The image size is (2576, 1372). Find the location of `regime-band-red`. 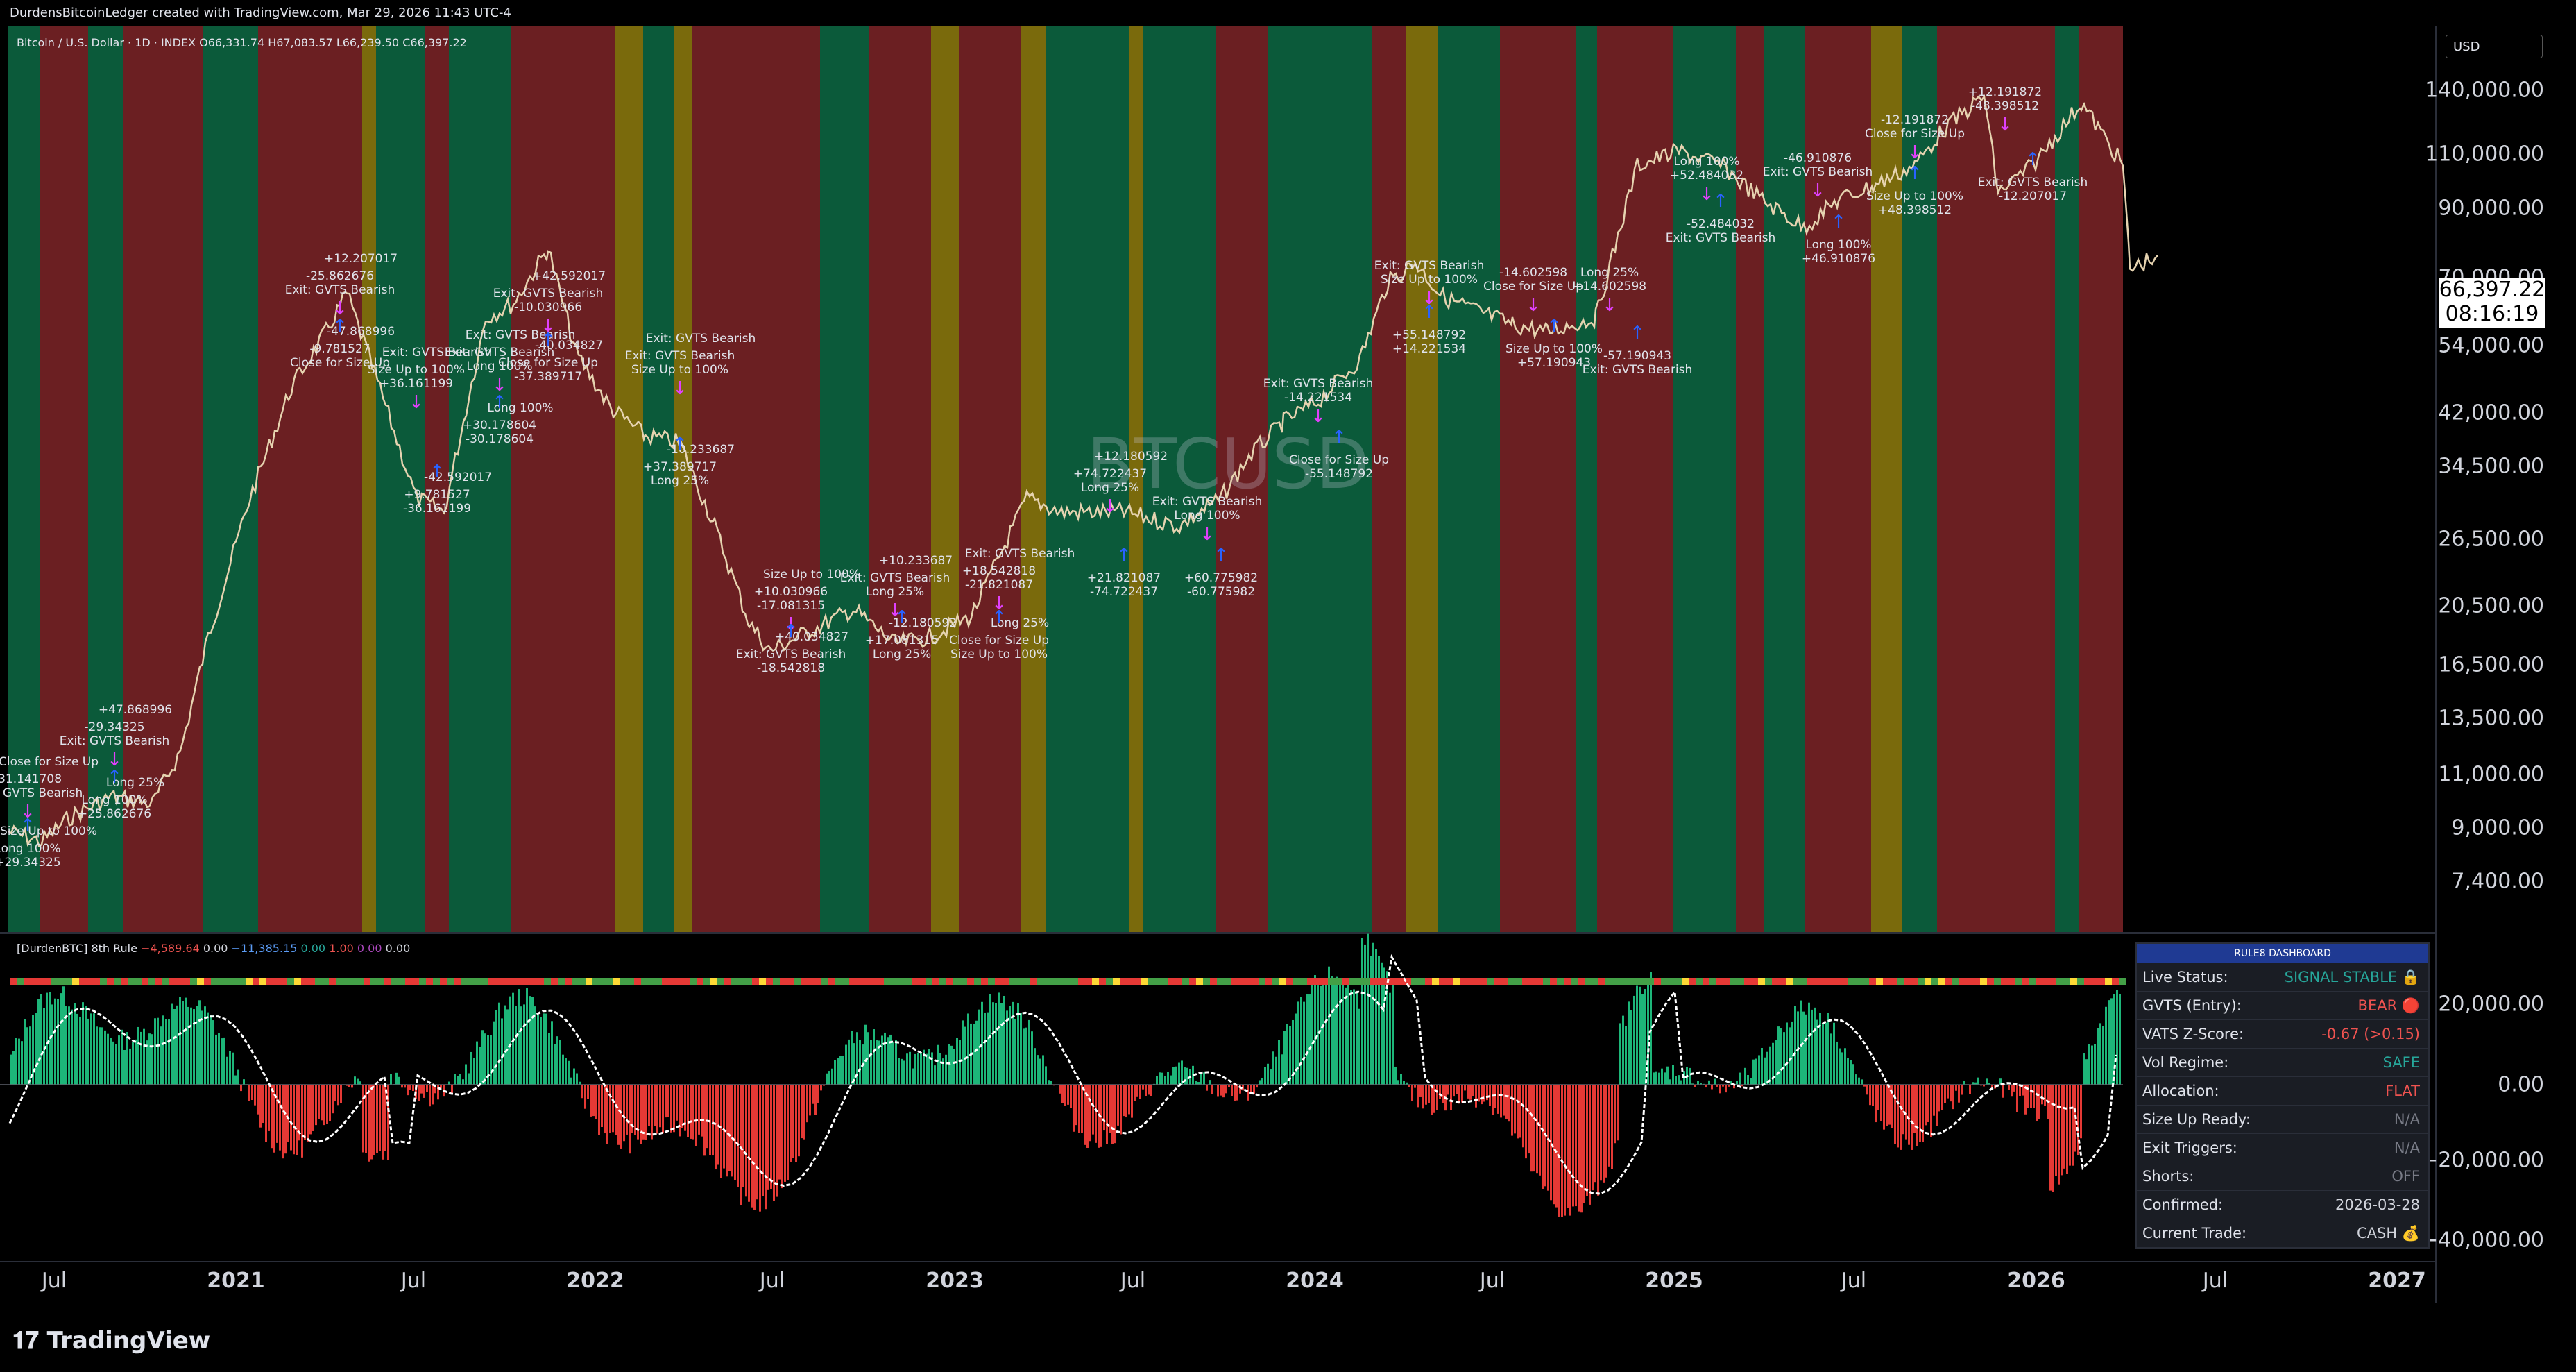

regime-band-red is located at coordinates (310, 479).